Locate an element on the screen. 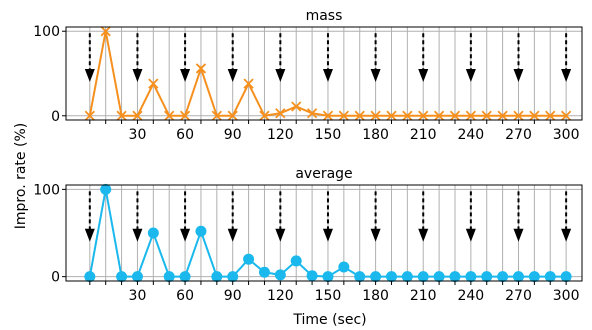  y-axis-label: Impro. rate (%) is located at coordinates (21, 176).